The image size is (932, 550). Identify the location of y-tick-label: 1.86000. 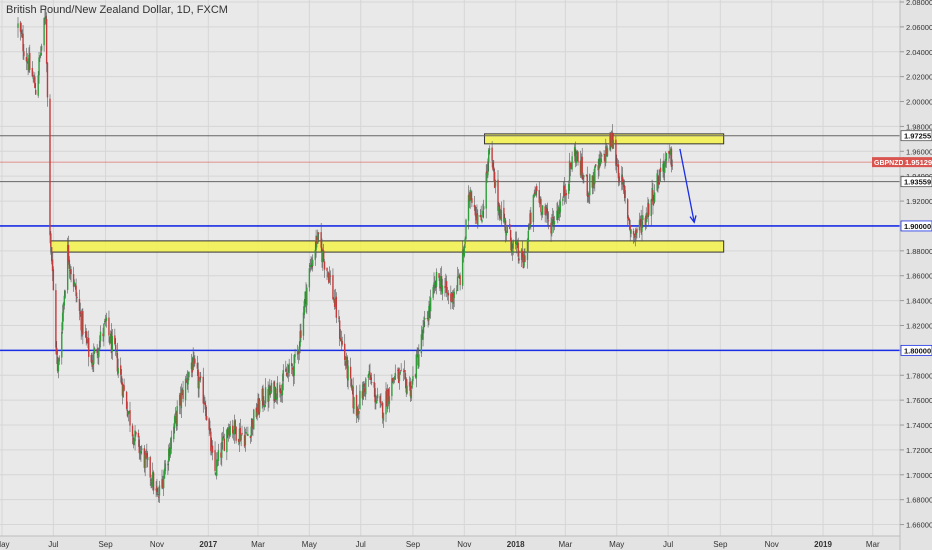
(919, 276).